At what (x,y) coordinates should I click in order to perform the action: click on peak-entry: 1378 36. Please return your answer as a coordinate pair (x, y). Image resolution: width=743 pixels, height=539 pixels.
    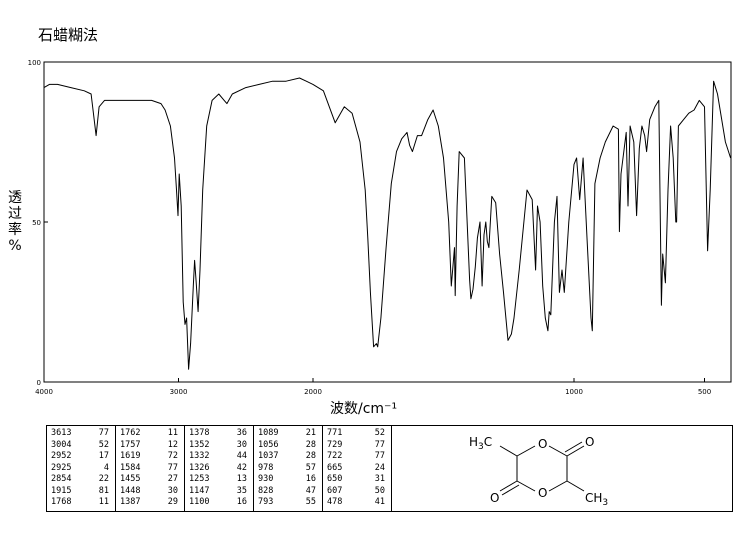
    Looking at the image, I should click on (218, 434).